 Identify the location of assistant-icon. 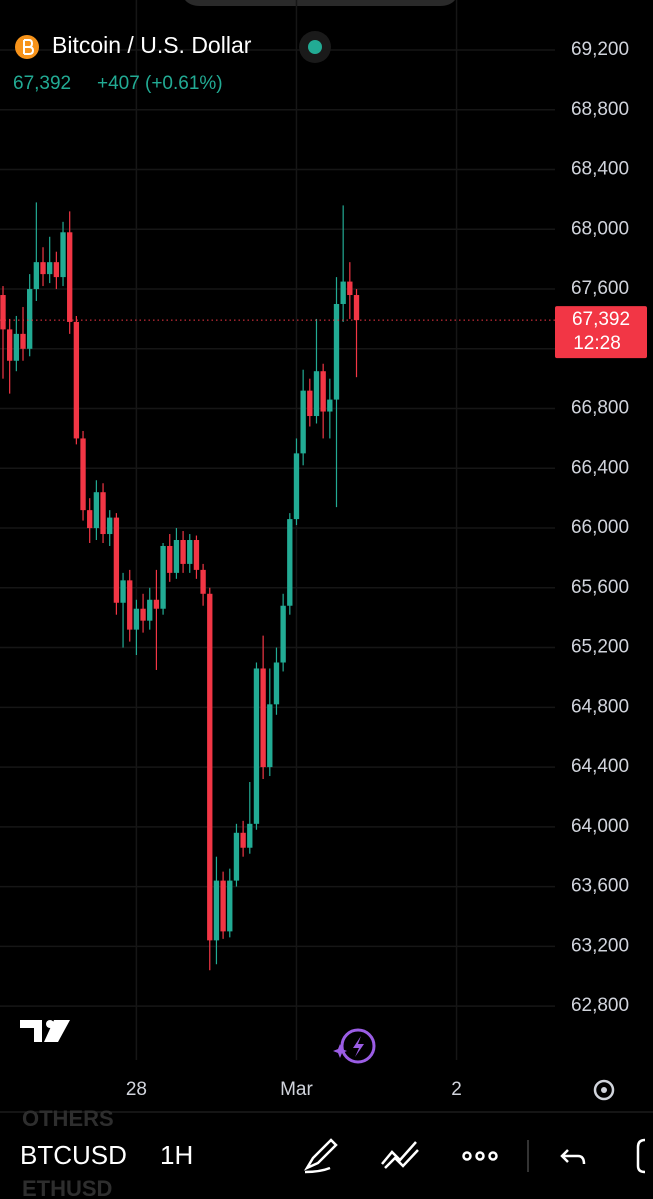
(358, 1046).